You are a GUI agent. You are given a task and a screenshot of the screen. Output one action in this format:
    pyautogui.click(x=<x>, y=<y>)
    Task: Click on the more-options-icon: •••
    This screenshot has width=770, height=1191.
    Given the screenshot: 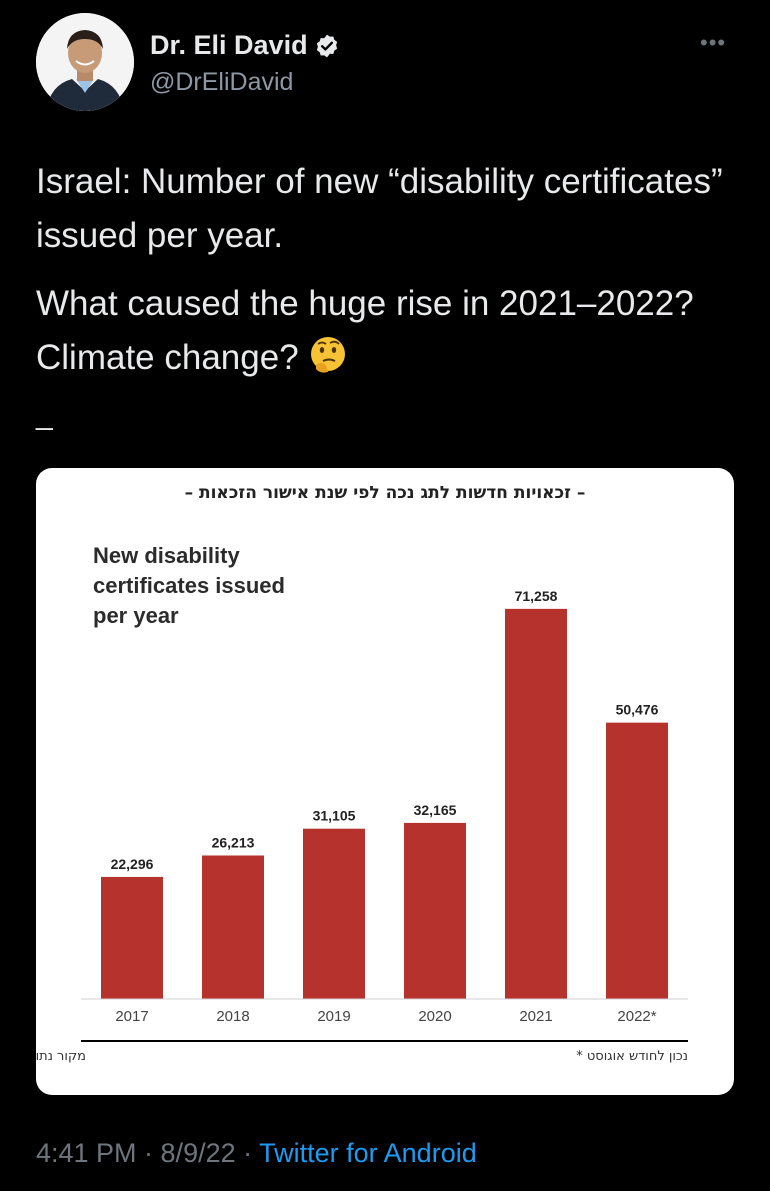 What is the action you would take?
    pyautogui.click(x=713, y=42)
    